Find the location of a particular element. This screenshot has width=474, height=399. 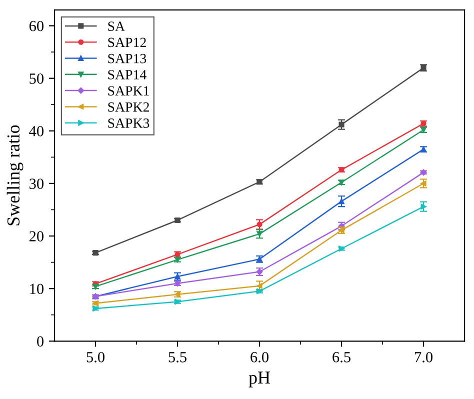

x-tick-label: 5.5 is located at coordinates (177, 357).